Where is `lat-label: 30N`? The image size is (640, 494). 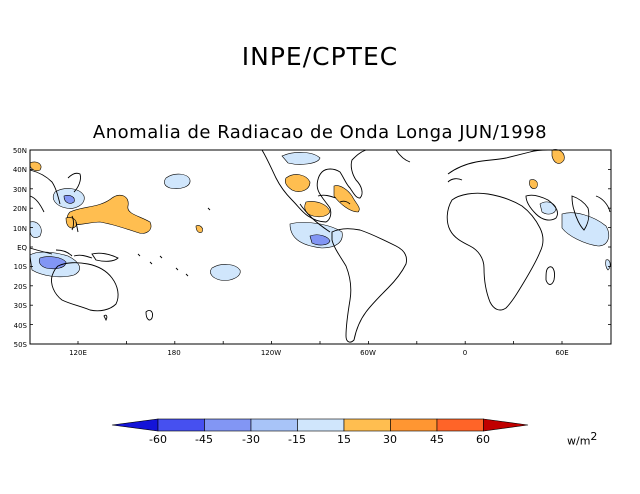 lat-label: 30N is located at coordinates (20, 190).